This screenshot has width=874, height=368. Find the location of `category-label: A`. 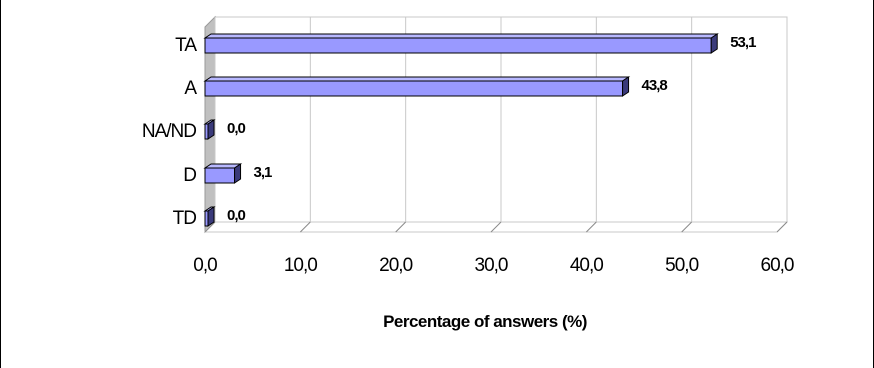

category-label: A is located at coordinates (190, 88).